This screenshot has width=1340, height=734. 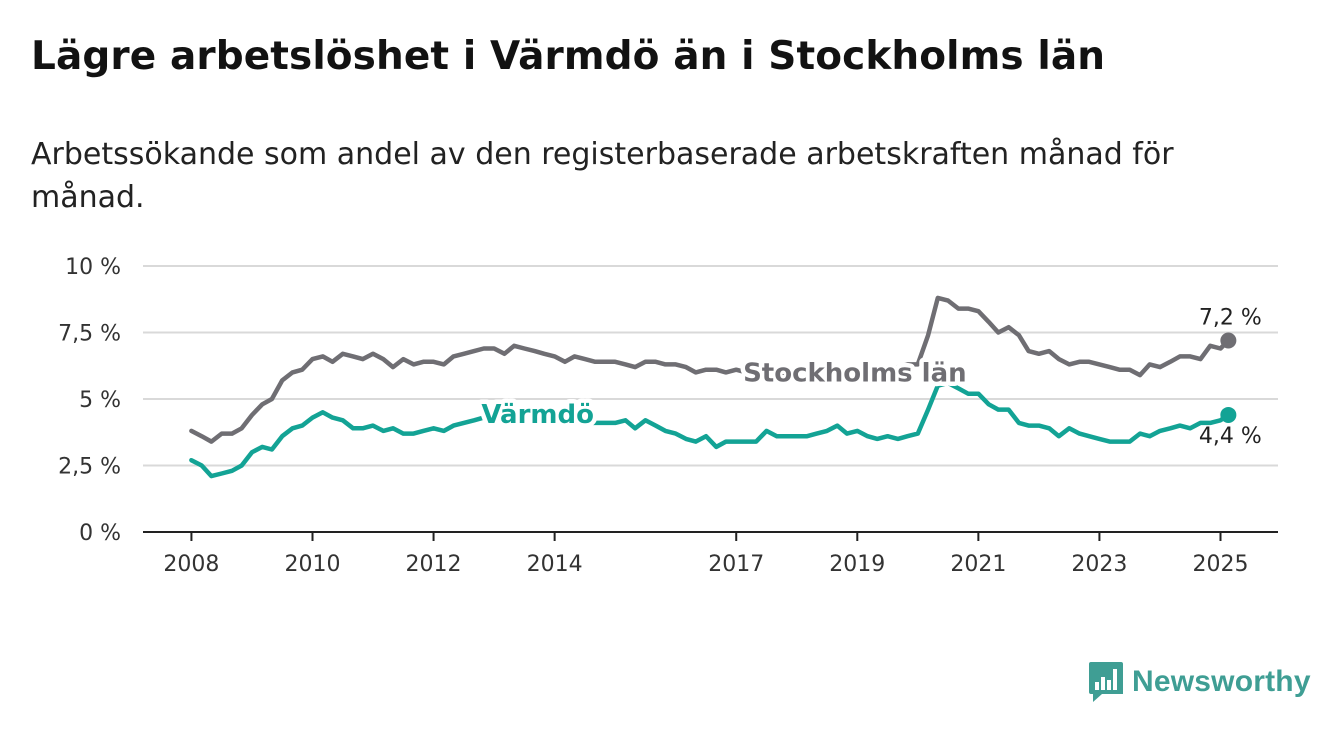 I want to click on end-value-label: 7,2 %, so click(x=1230, y=317).